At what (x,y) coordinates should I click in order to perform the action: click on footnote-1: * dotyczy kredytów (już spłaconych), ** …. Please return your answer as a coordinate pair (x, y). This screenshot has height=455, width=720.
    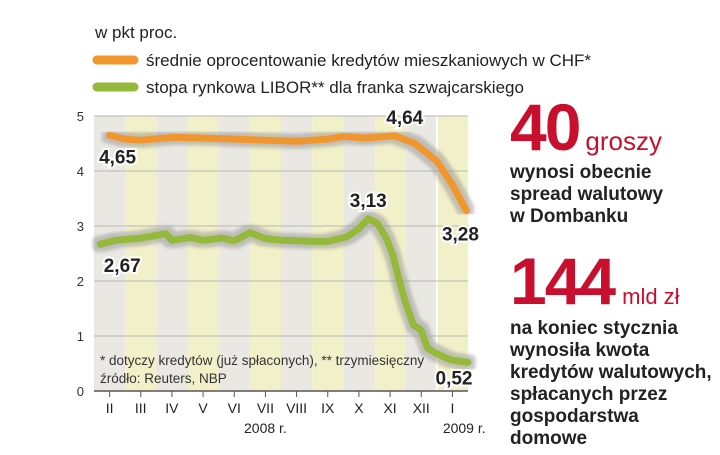
    Looking at the image, I should click on (262, 360).